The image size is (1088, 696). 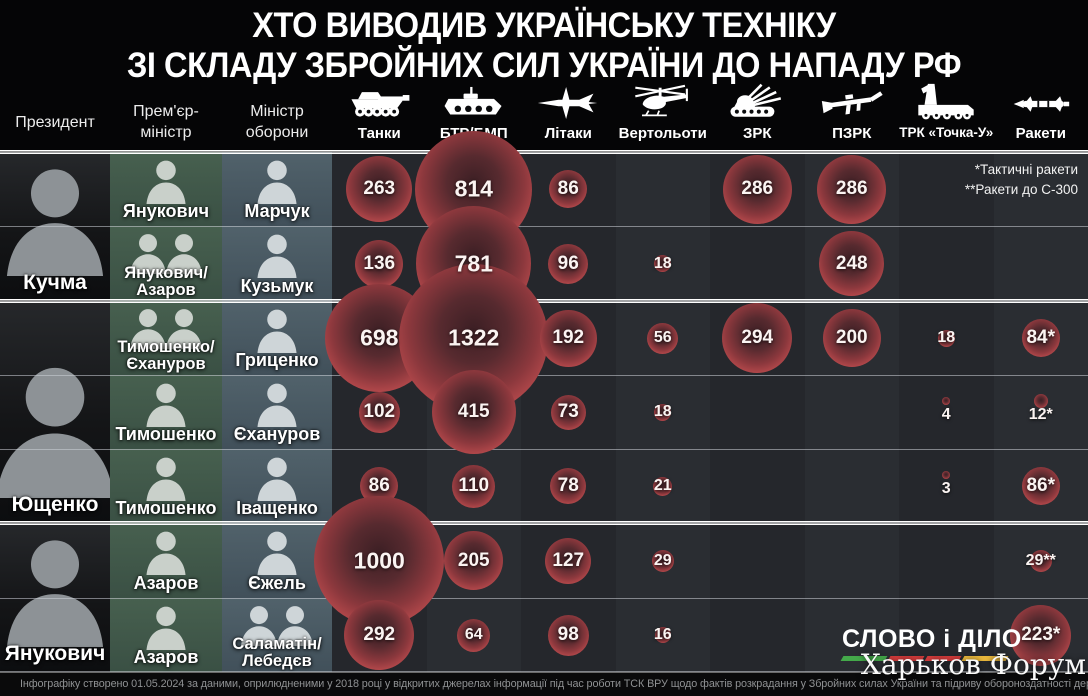 I want to click on equipment-column-label: Ракети, so click(x=1040, y=133).